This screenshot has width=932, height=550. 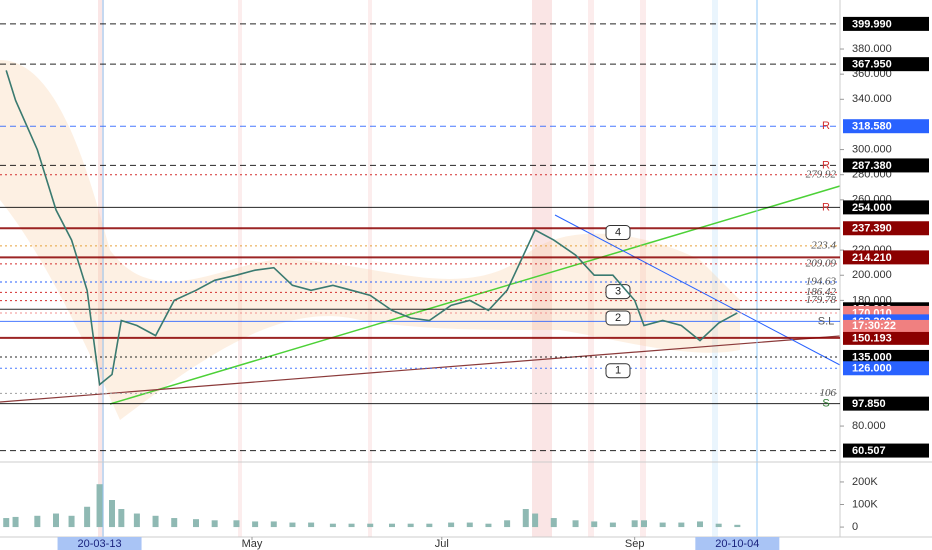 What do you see at coordinates (252, 544) in the screenshot?
I see `x-tick-label: May` at bounding box center [252, 544].